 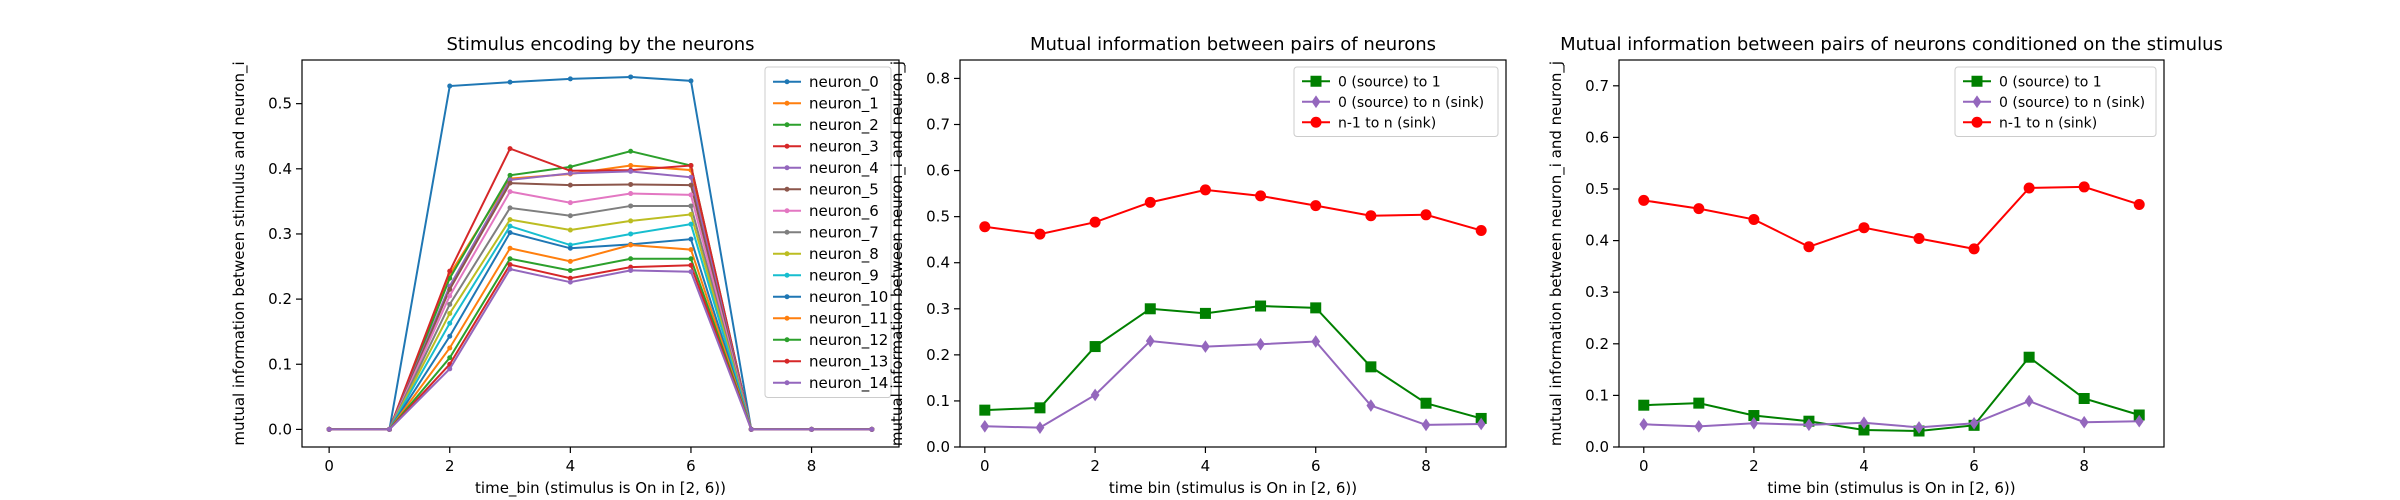 What do you see at coordinates (826, 147) in the screenshot?
I see `legend-entry: neuron_3` at bounding box center [826, 147].